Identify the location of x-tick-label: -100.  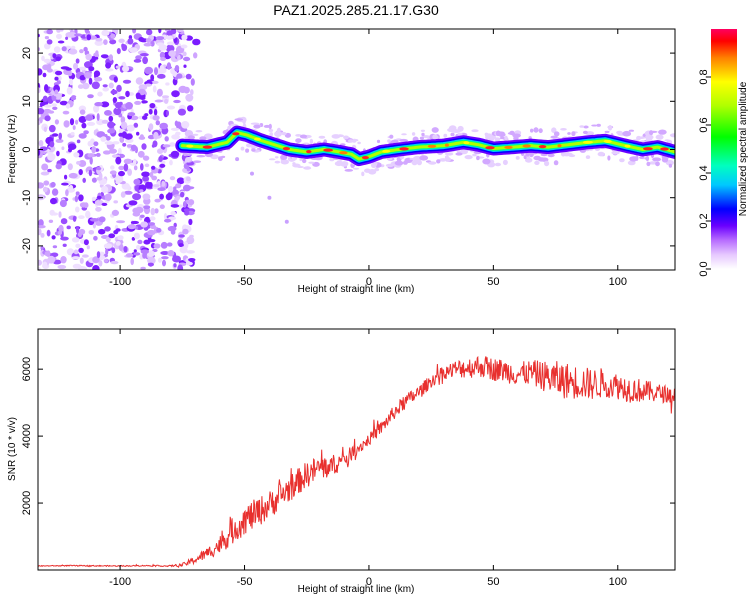
(120, 282).